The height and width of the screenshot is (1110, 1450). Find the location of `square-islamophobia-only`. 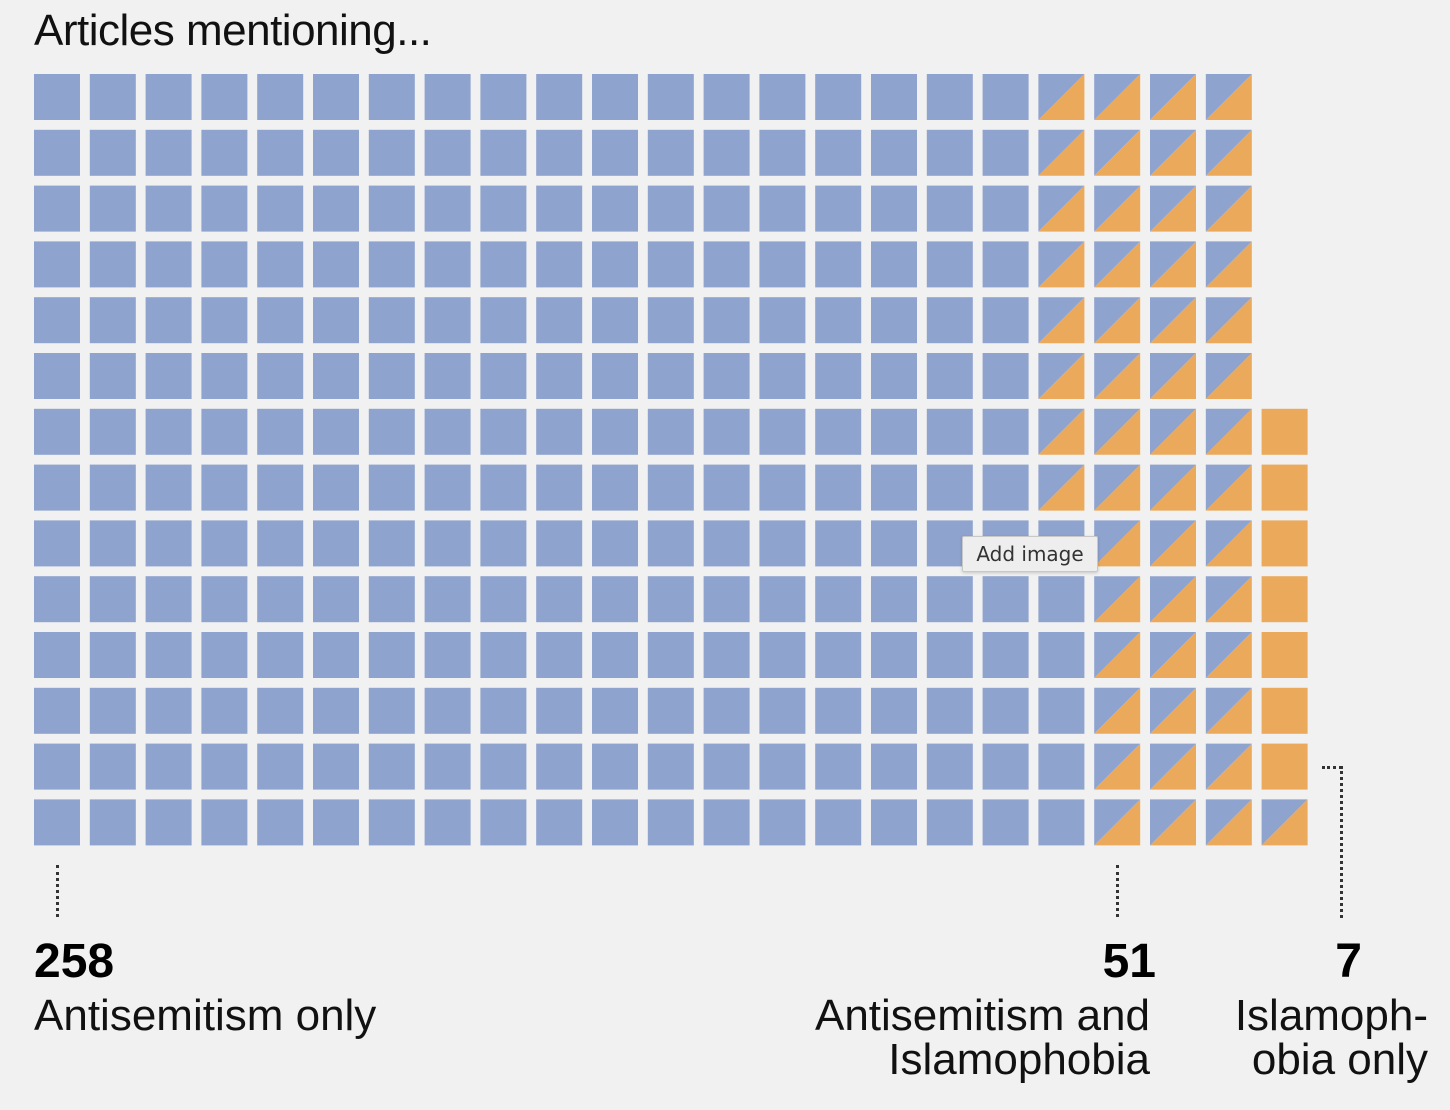

square-islamophobia-only is located at coordinates (1284, 431).